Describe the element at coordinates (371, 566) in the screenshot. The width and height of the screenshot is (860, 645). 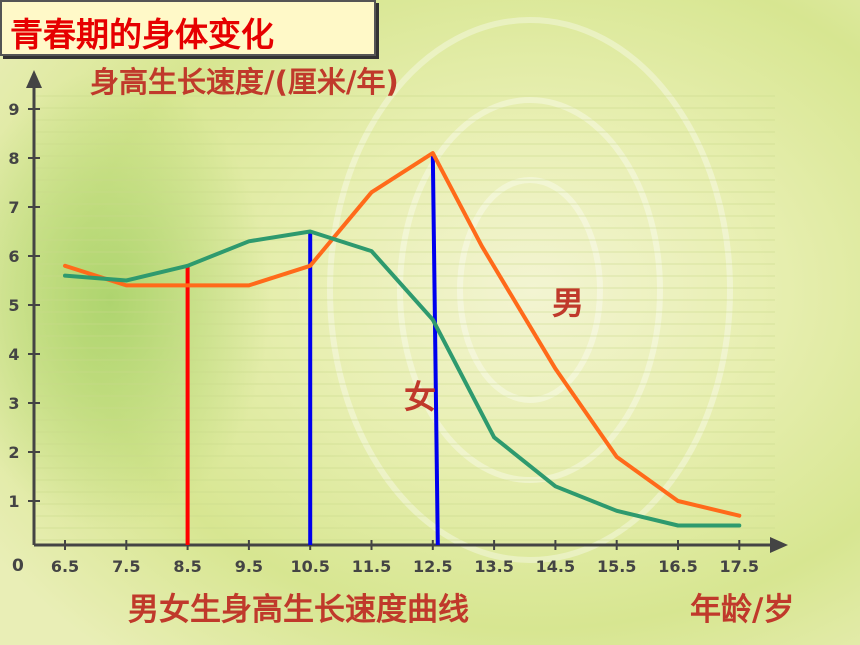
I see `x-tick-label: 11.5` at that location.